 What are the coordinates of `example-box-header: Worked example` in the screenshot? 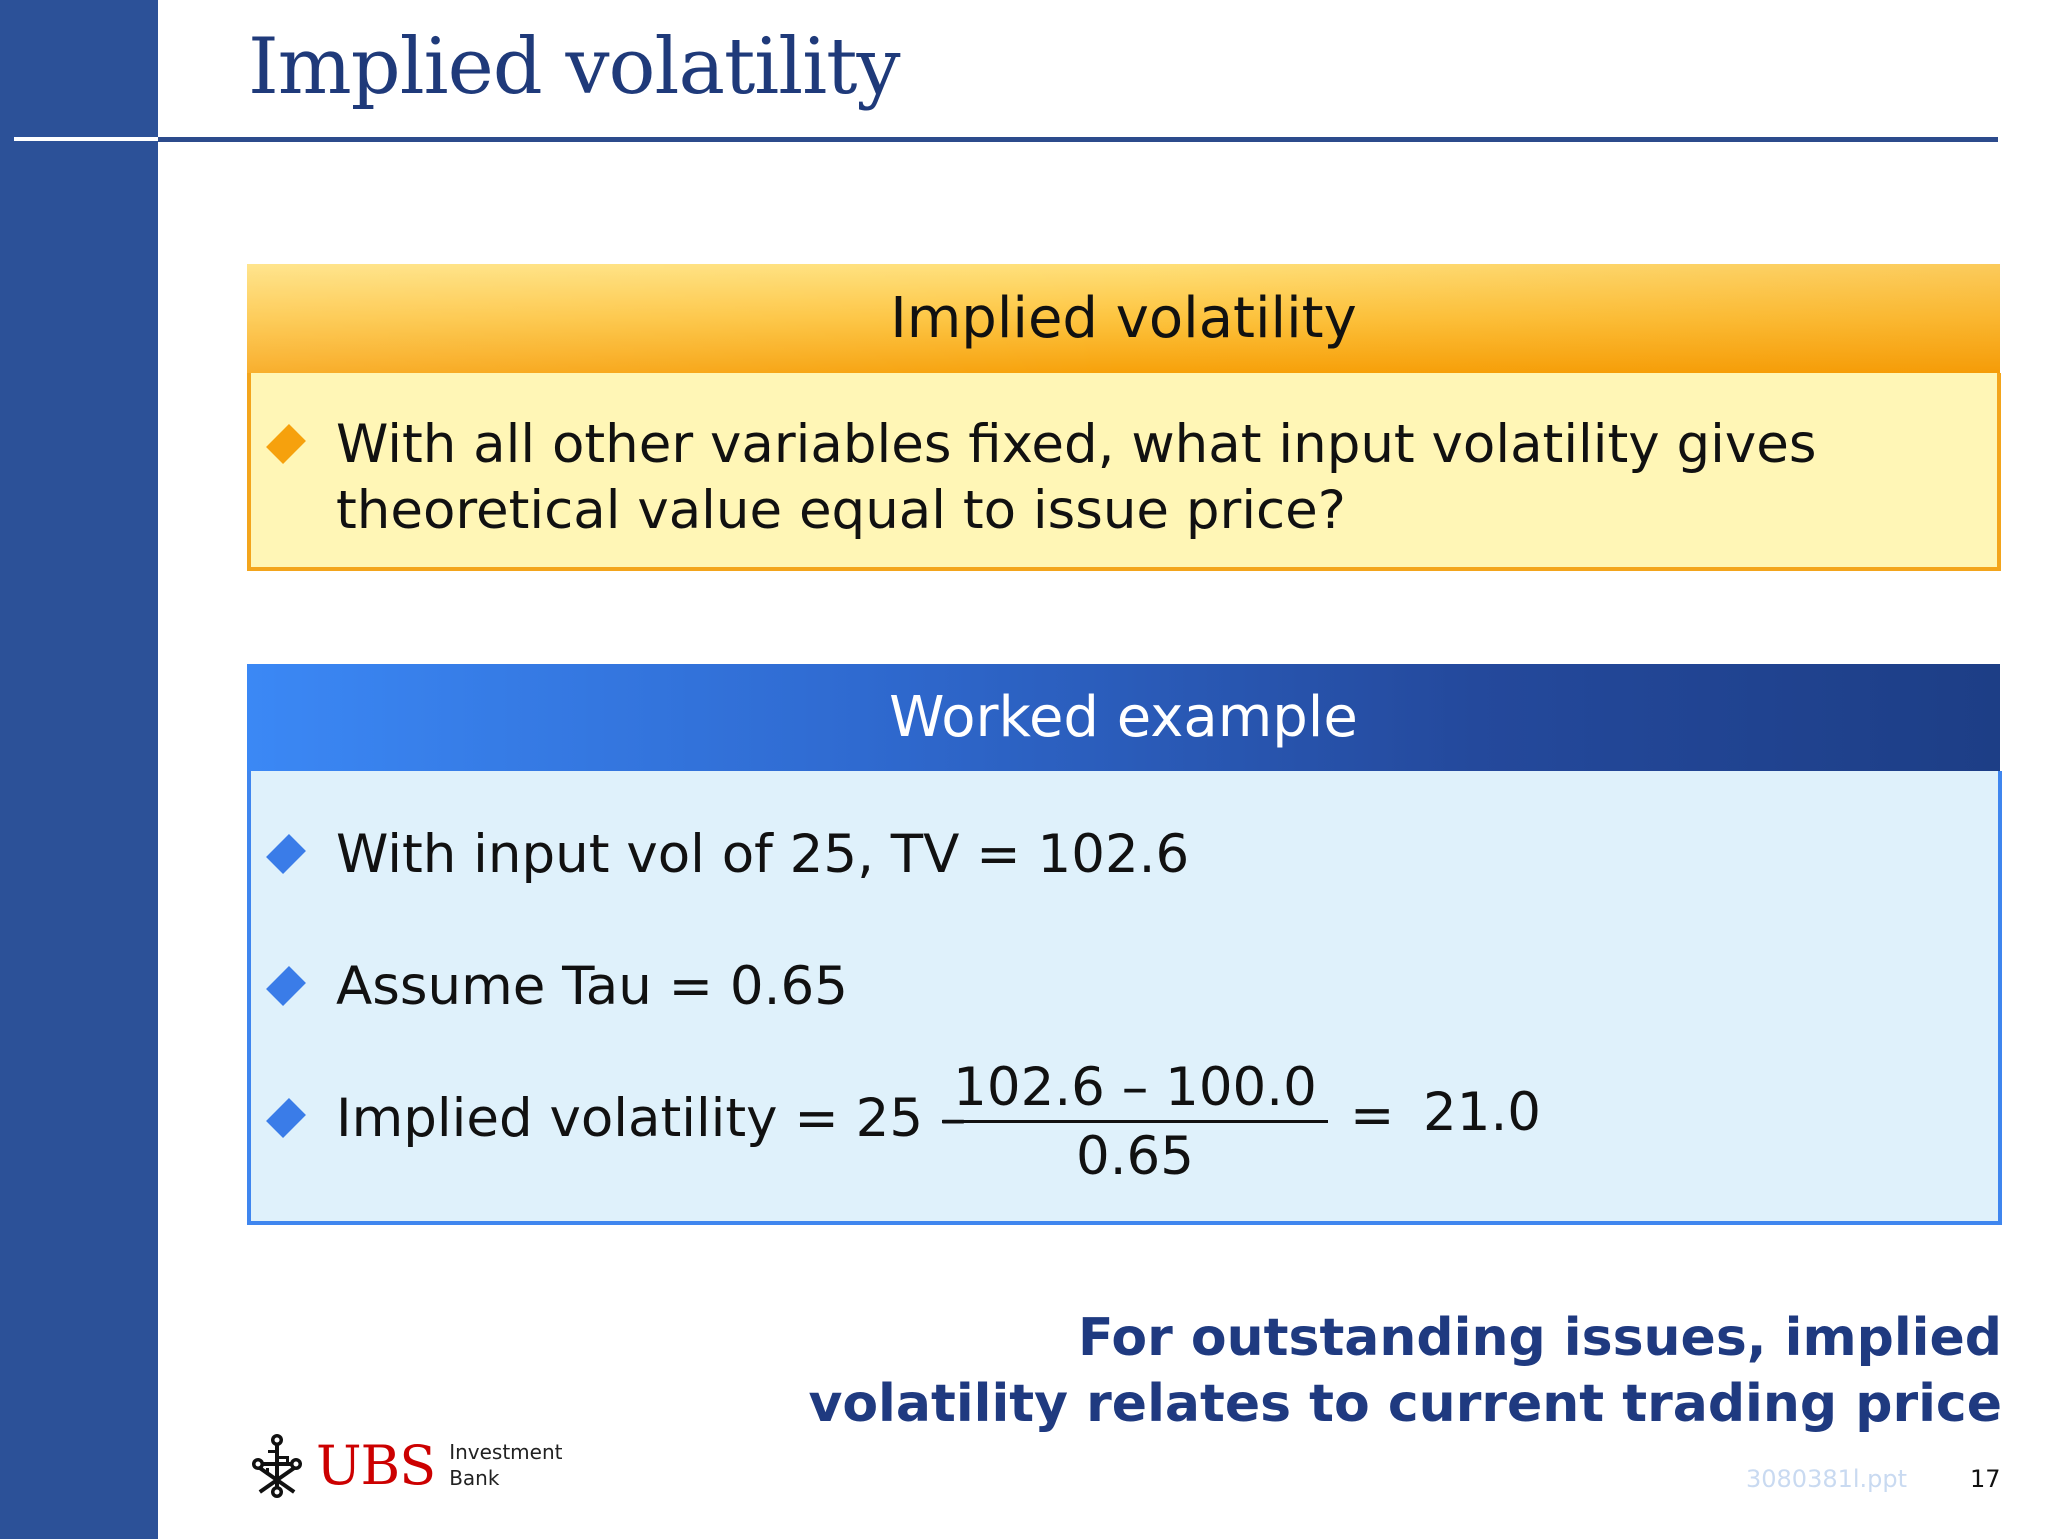 It's located at (1123, 717).